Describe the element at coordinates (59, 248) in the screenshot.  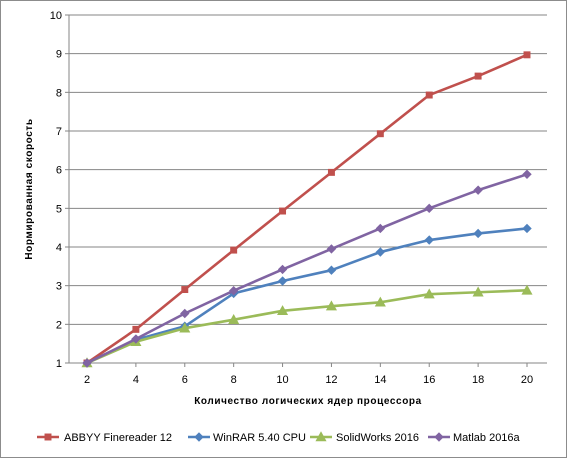
I see `y-tick-label: 4` at that location.